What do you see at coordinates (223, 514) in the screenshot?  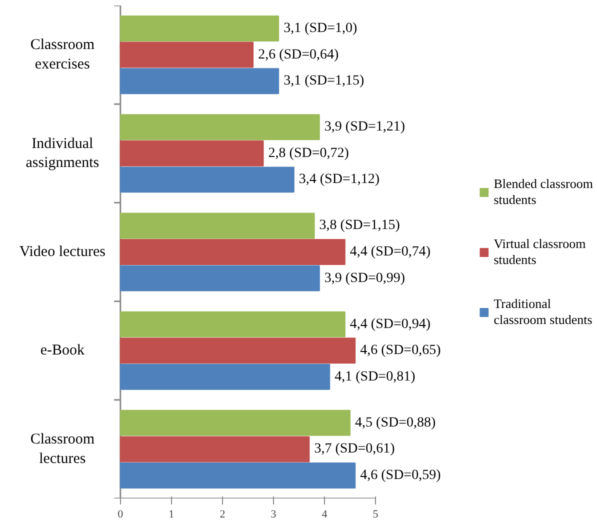 I see `x-tick-label: 2` at bounding box center [223, 514].